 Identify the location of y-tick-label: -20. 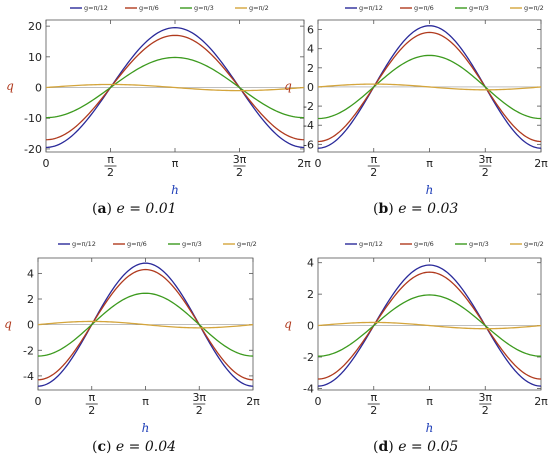
(33, 149).